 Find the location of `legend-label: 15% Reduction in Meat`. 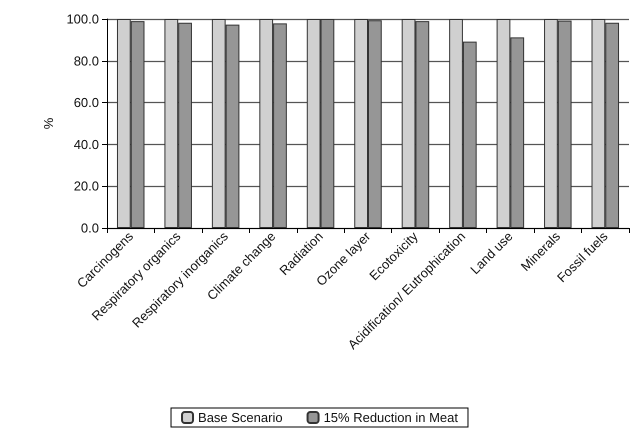

legend-label: 15% Reduction in Meat is located at coordinates (391, 417).